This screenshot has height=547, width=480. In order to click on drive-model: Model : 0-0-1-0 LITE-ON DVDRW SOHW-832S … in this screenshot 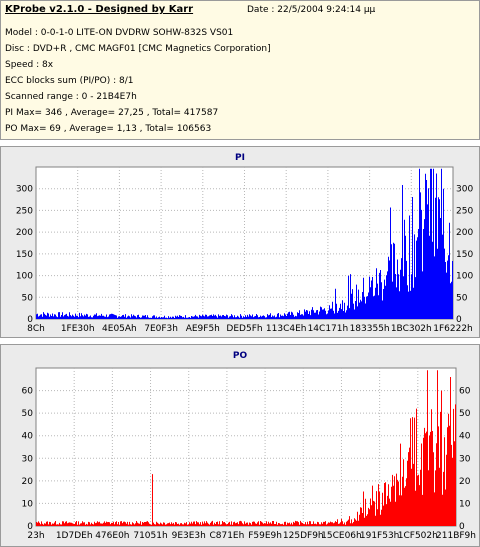, I will do `click(119, 33)`.